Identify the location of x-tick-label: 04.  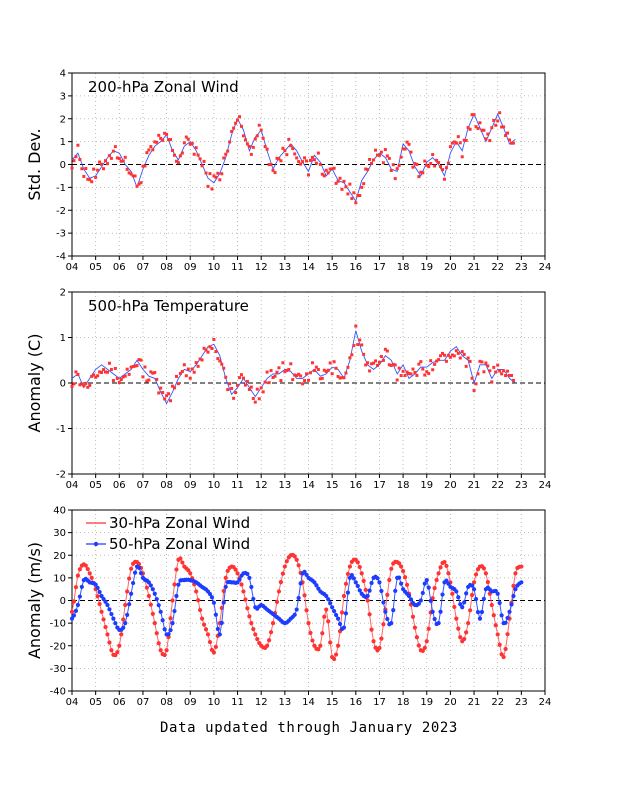
(72, 485).